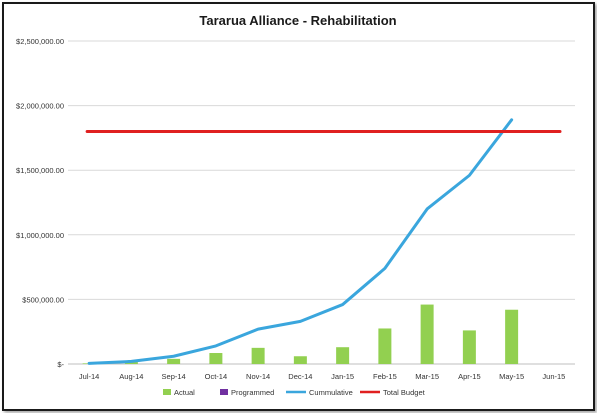 The width and height of the screenshot is (597, 413). Describe the element at coordinates (553, 376) in the screenshot. I see `x-tick-label: Jun-15` at that location.